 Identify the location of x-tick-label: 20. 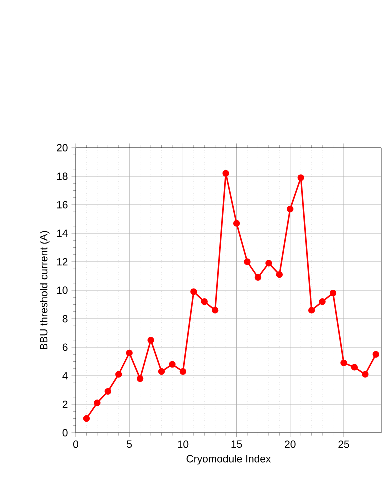
(290, 444).